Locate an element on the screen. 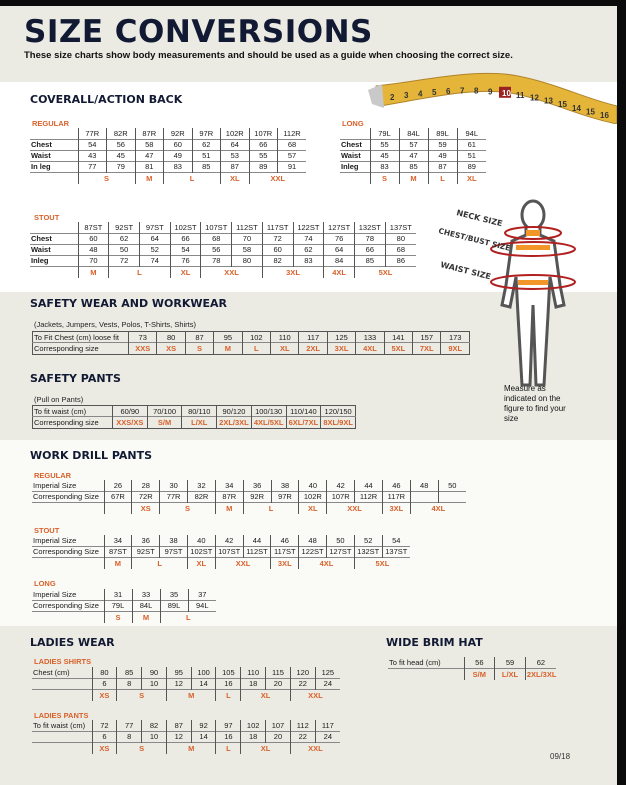  tape-number: 10 is located at coordinates (506, 93).